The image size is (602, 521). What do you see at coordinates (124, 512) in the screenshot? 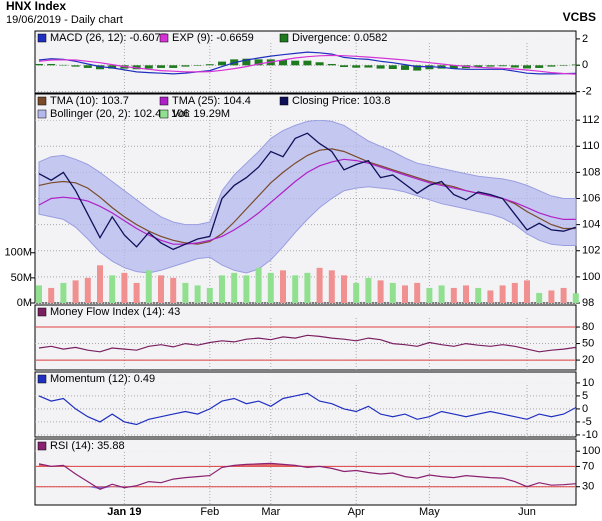
I see `x-tick-label: Jan 19` at bounding box center [124, 512].